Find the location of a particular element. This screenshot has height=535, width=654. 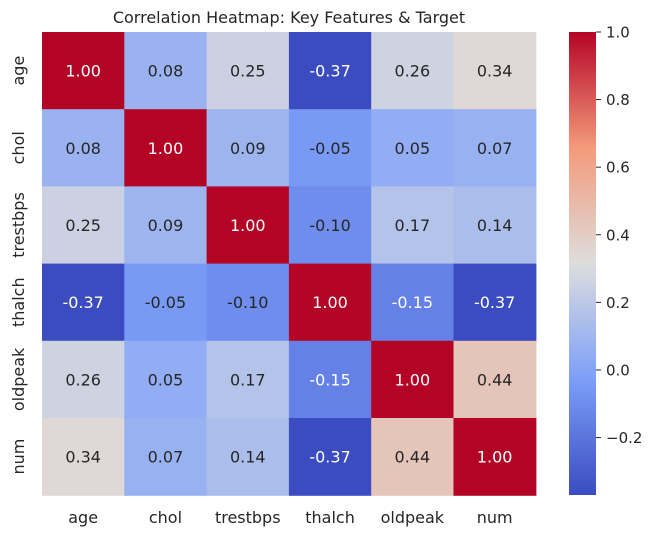

x-axis-tick-labels: age chol trestbps thalch oldpeak num is located at coordinates (290, 517).